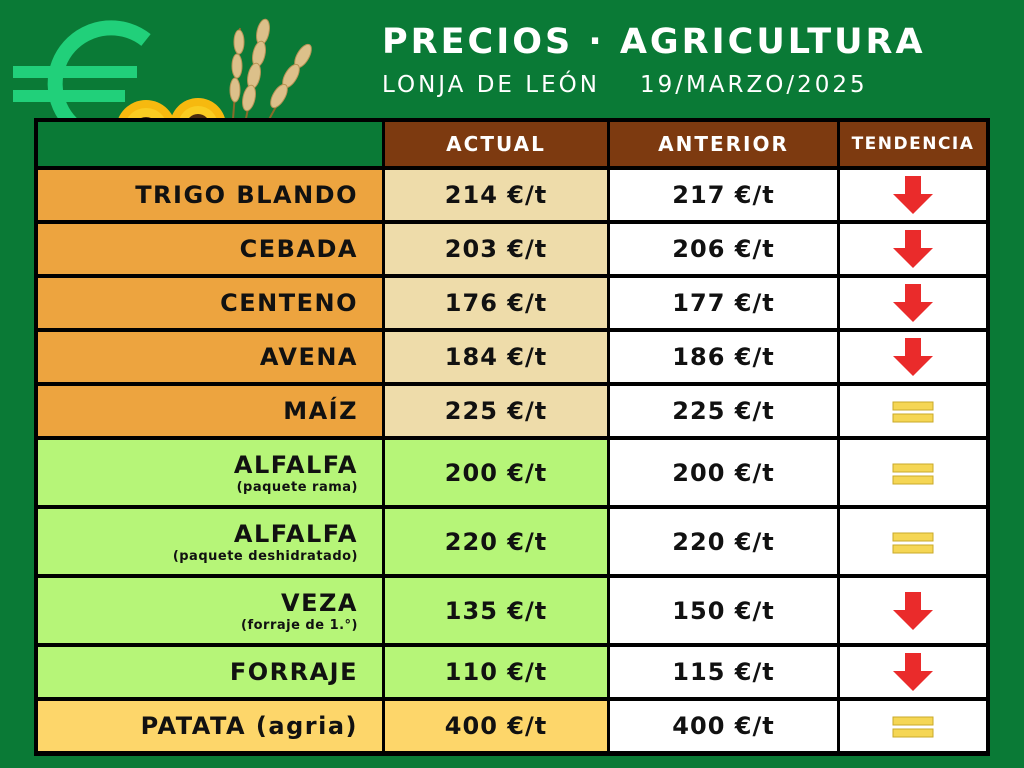 The image size is (1024, 768). I want to click on price-actual: 214 €/t, so click(496, 195).